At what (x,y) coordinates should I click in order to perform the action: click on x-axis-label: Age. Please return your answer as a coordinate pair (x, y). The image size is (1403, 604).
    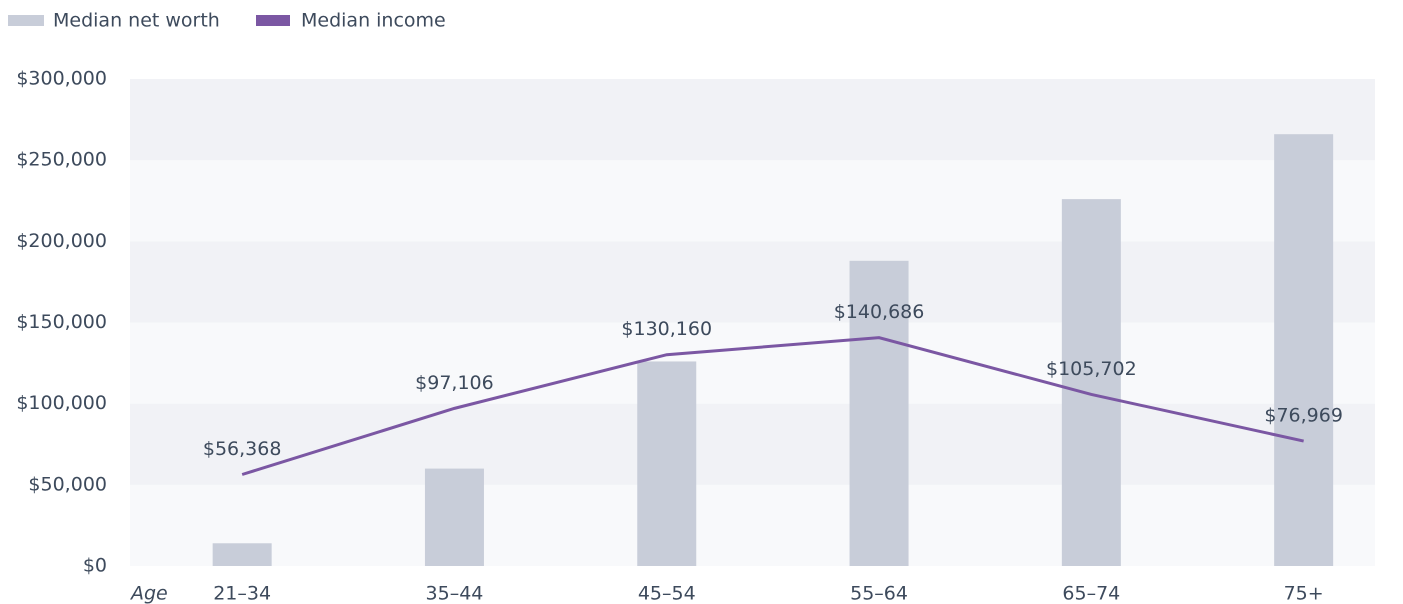
    Looking at the image, I should click on (148, 593).